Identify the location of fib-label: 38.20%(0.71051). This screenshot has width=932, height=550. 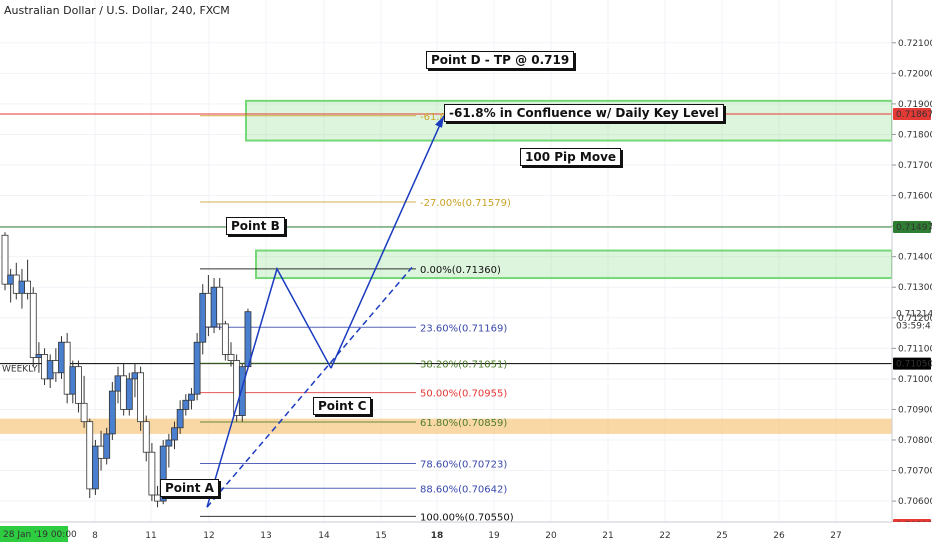
(463, 364).